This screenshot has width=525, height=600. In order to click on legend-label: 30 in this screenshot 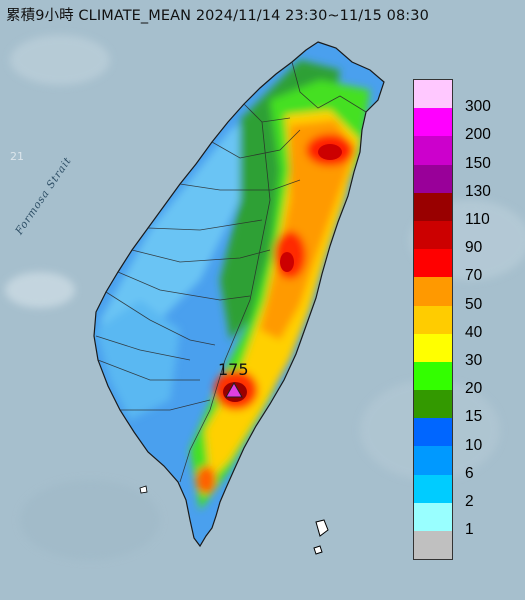, I will do `click(474, 360)`.